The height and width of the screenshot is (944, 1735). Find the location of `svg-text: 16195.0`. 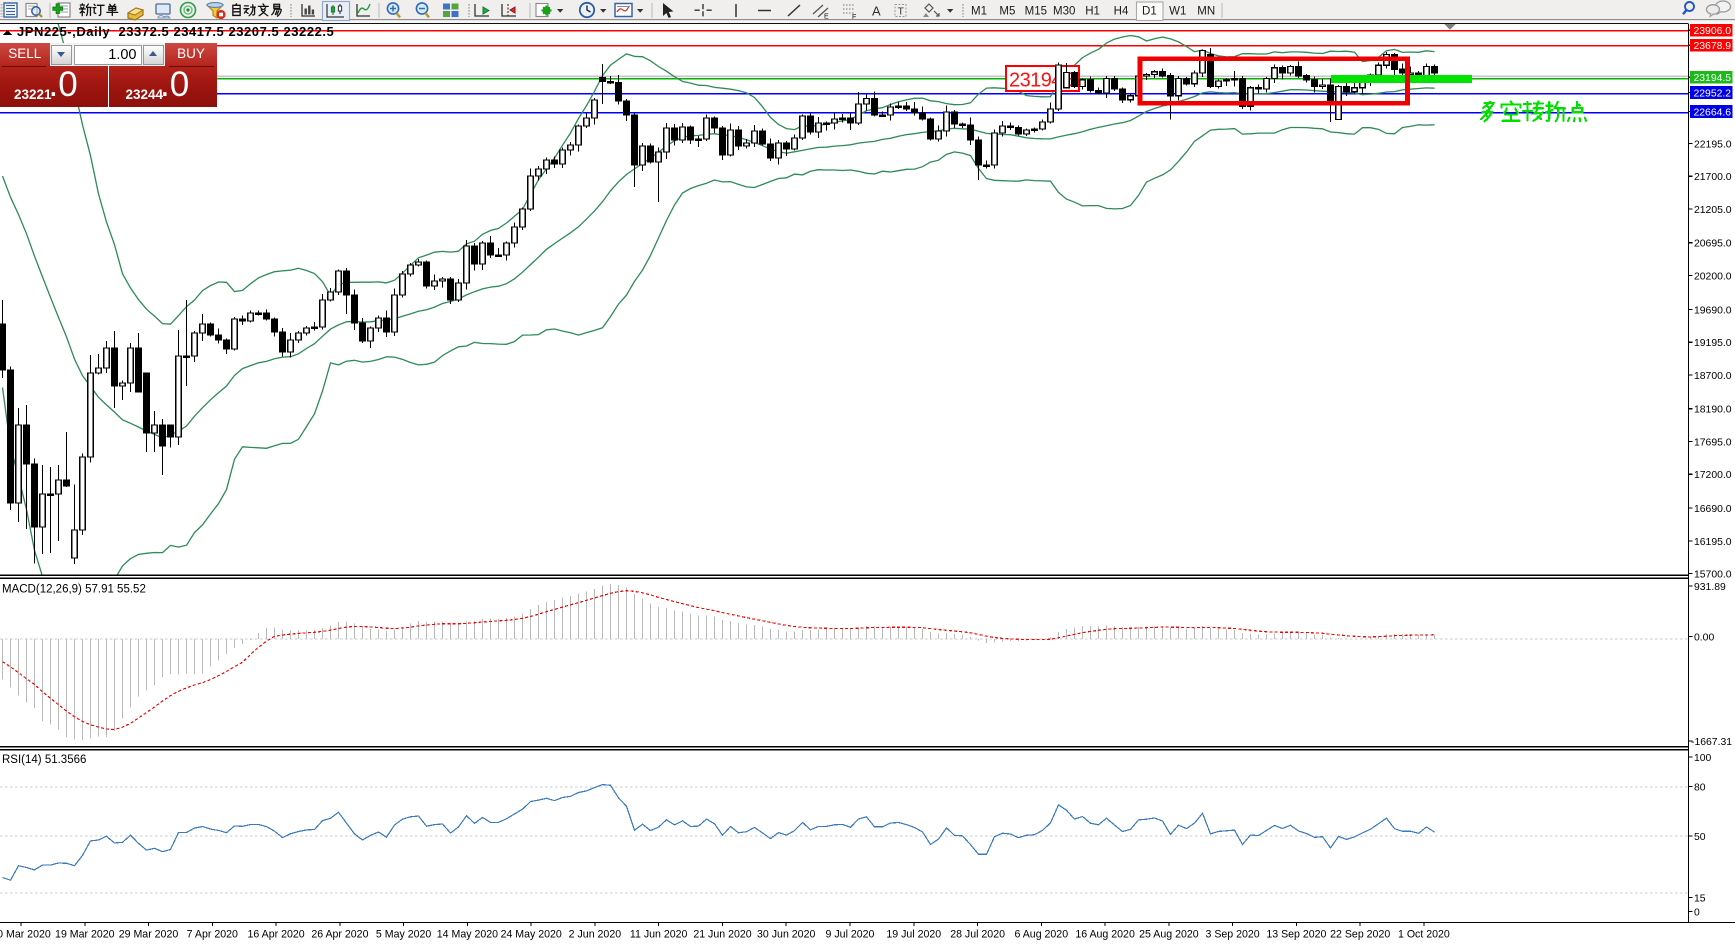

svg-text: 16195.0 is located at coordinates (1713, 542).